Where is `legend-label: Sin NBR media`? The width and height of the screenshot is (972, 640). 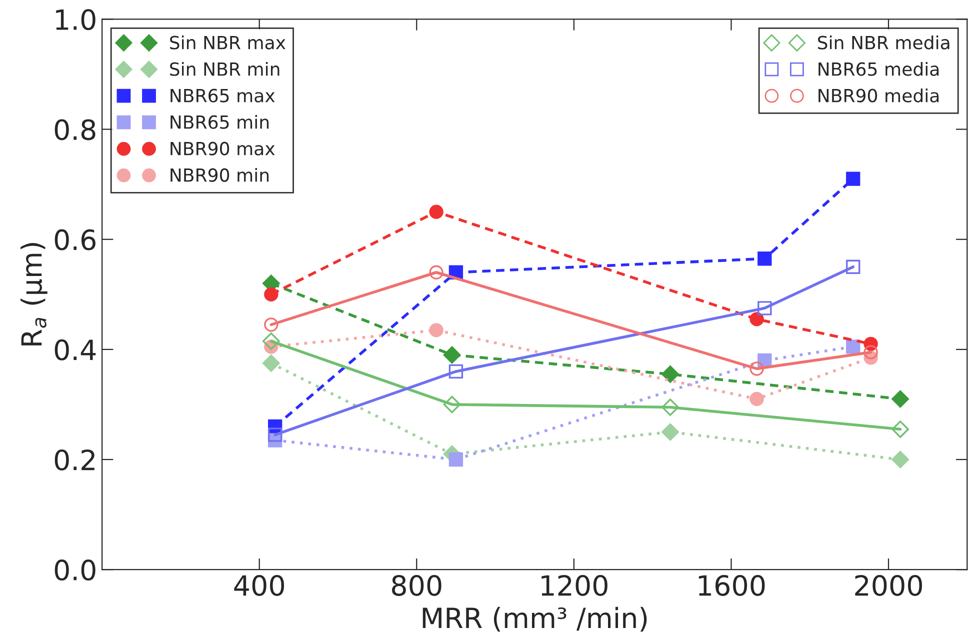
legend-label: Sin NBR media is located at coordinates (884, 42).